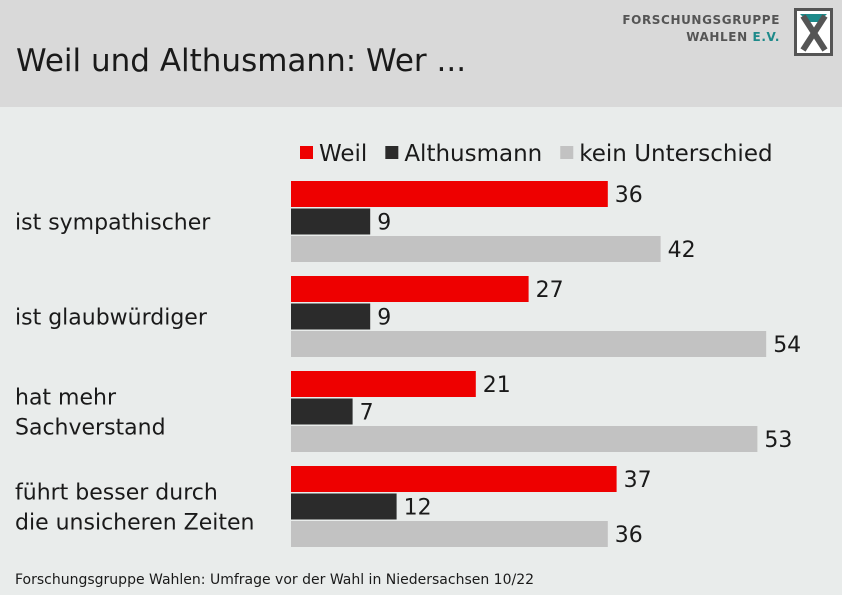 This screenshot has width=842, height=595. Describe the element at coordinates (629, 195) in the screenshot. I see `value-label-0-0: 36` at that location.